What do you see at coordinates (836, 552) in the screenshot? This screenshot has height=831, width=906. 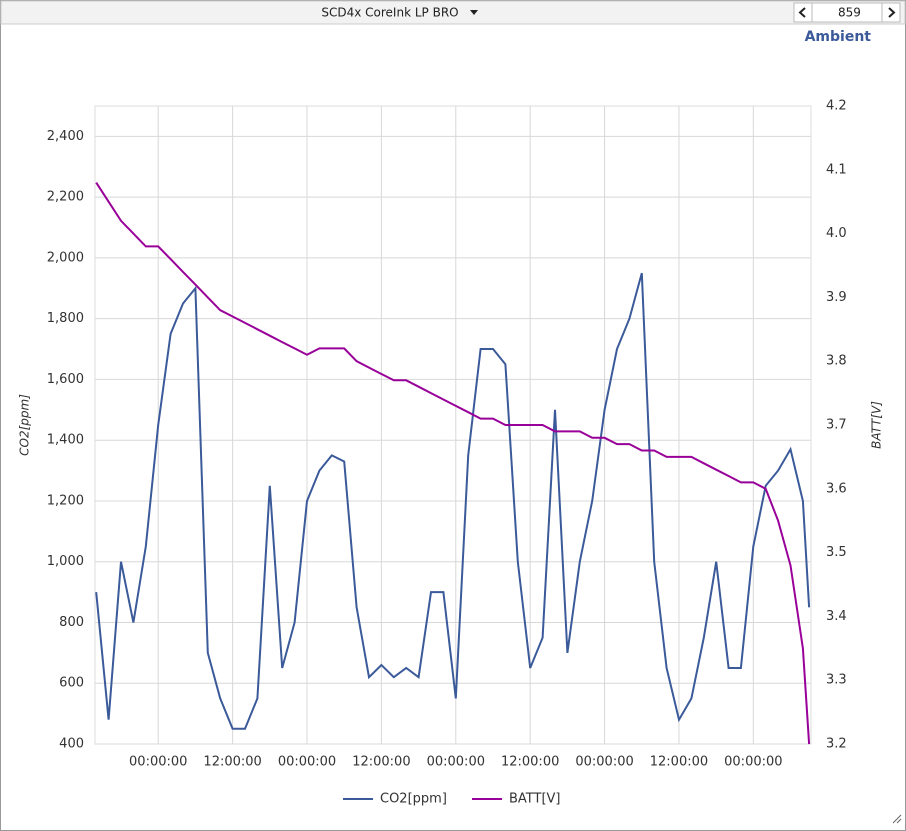 I see `y2-tick-label: 3.5` at bounding box center [836, 552].